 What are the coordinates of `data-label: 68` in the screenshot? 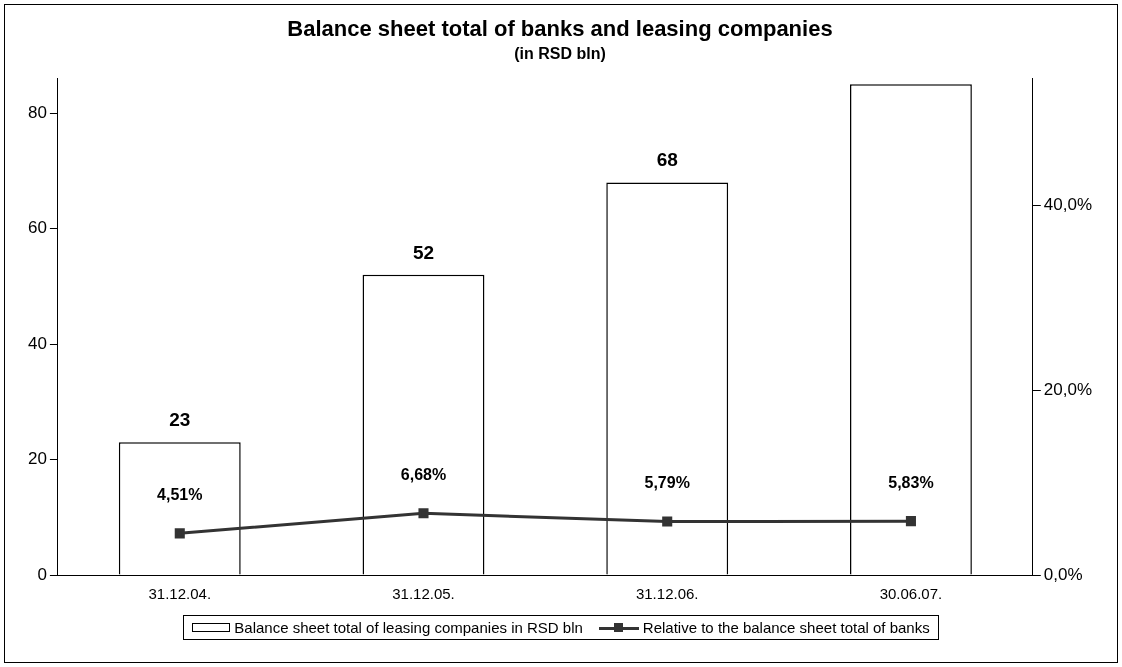 It's located at (667, 160).